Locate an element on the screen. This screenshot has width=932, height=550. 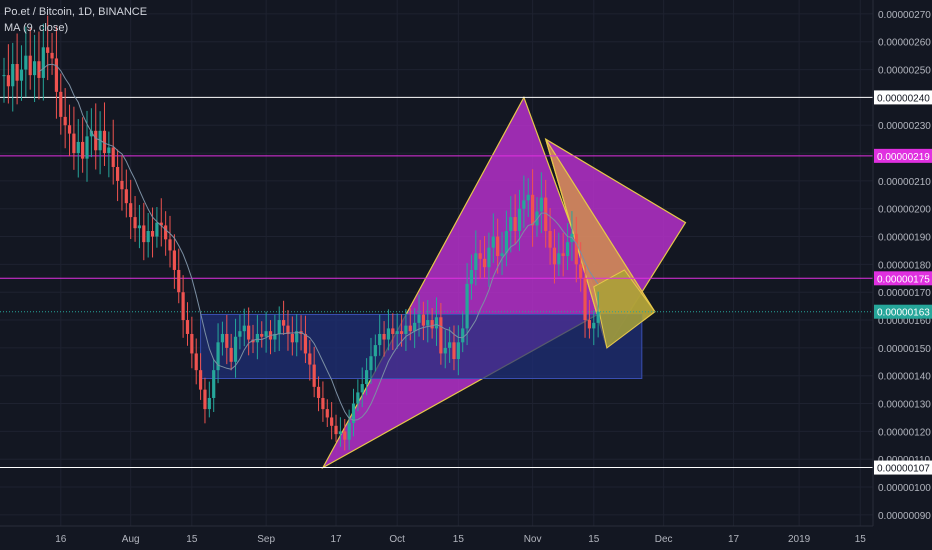
time-tick-label: Dec is located at coordinates (664, 539).